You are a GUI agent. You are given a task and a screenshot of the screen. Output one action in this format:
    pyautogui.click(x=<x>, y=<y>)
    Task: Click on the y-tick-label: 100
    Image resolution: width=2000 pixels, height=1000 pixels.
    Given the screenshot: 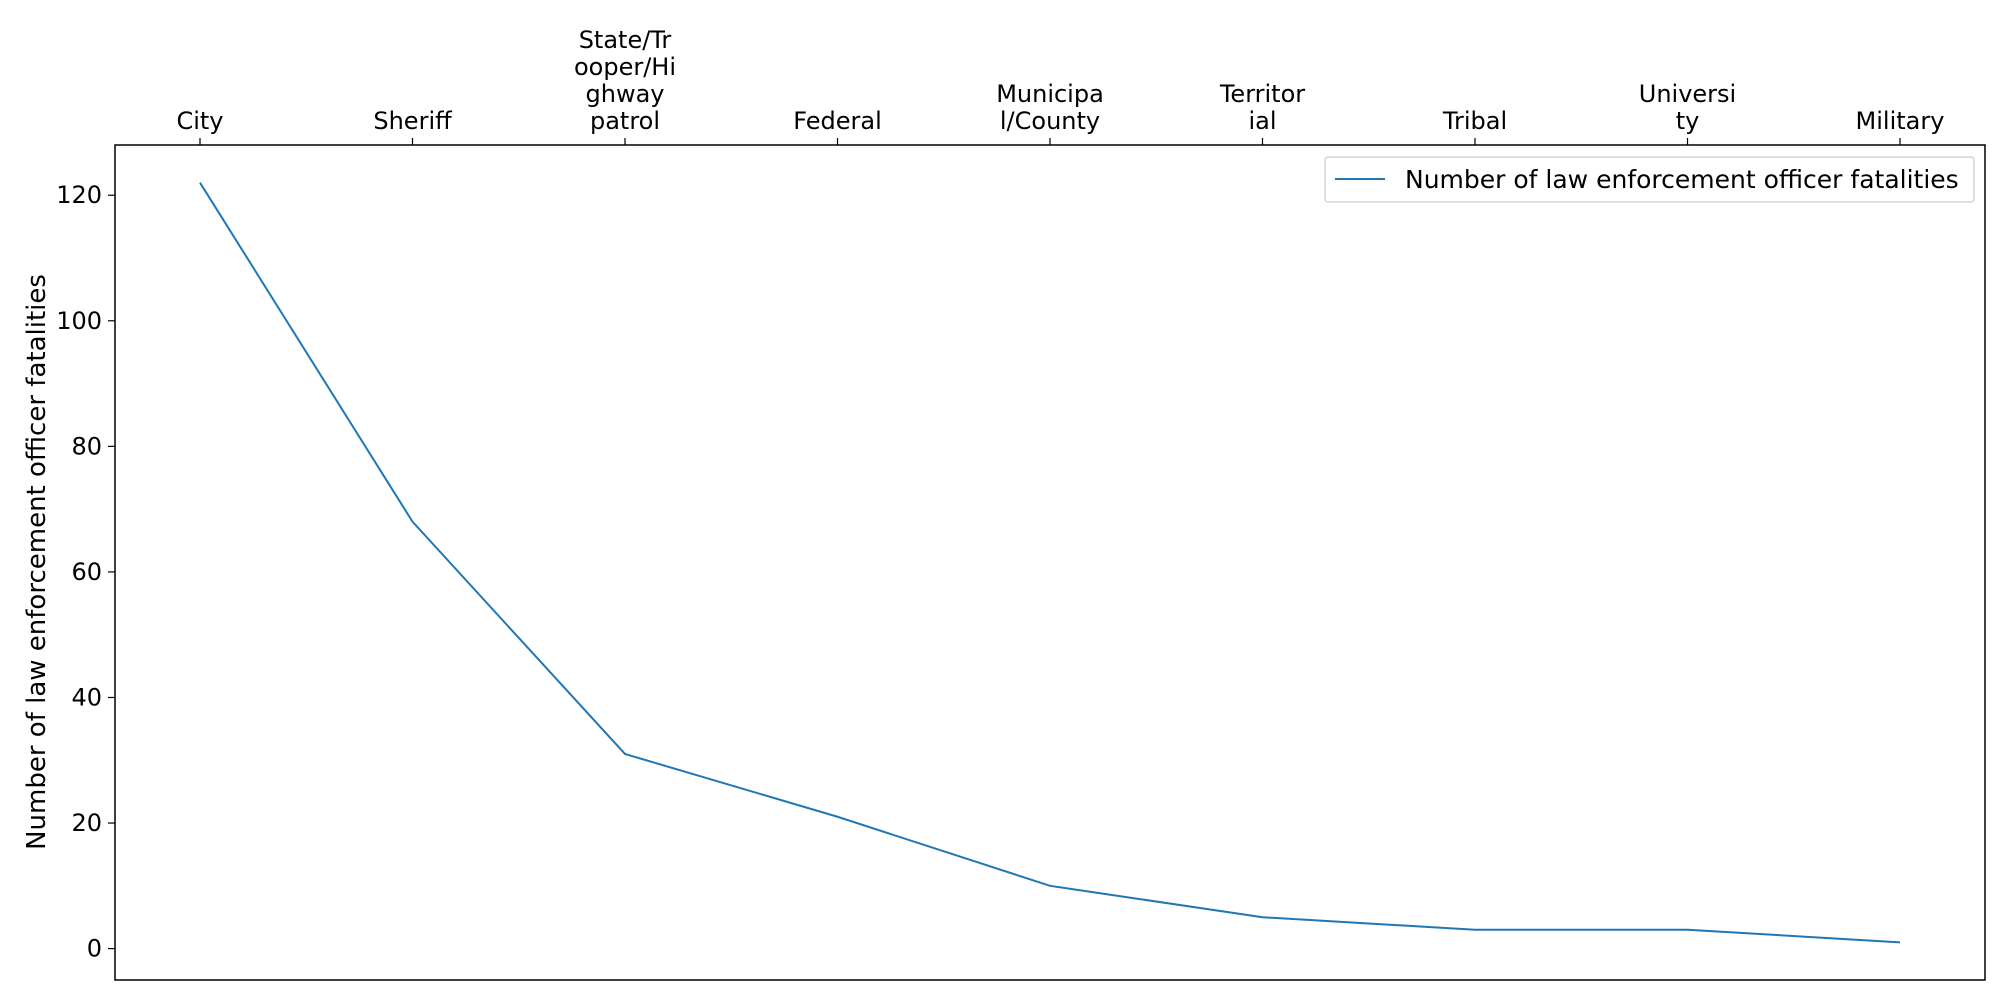 What is the action you would take?
    pyautogui.click(x=79, y=321)
    